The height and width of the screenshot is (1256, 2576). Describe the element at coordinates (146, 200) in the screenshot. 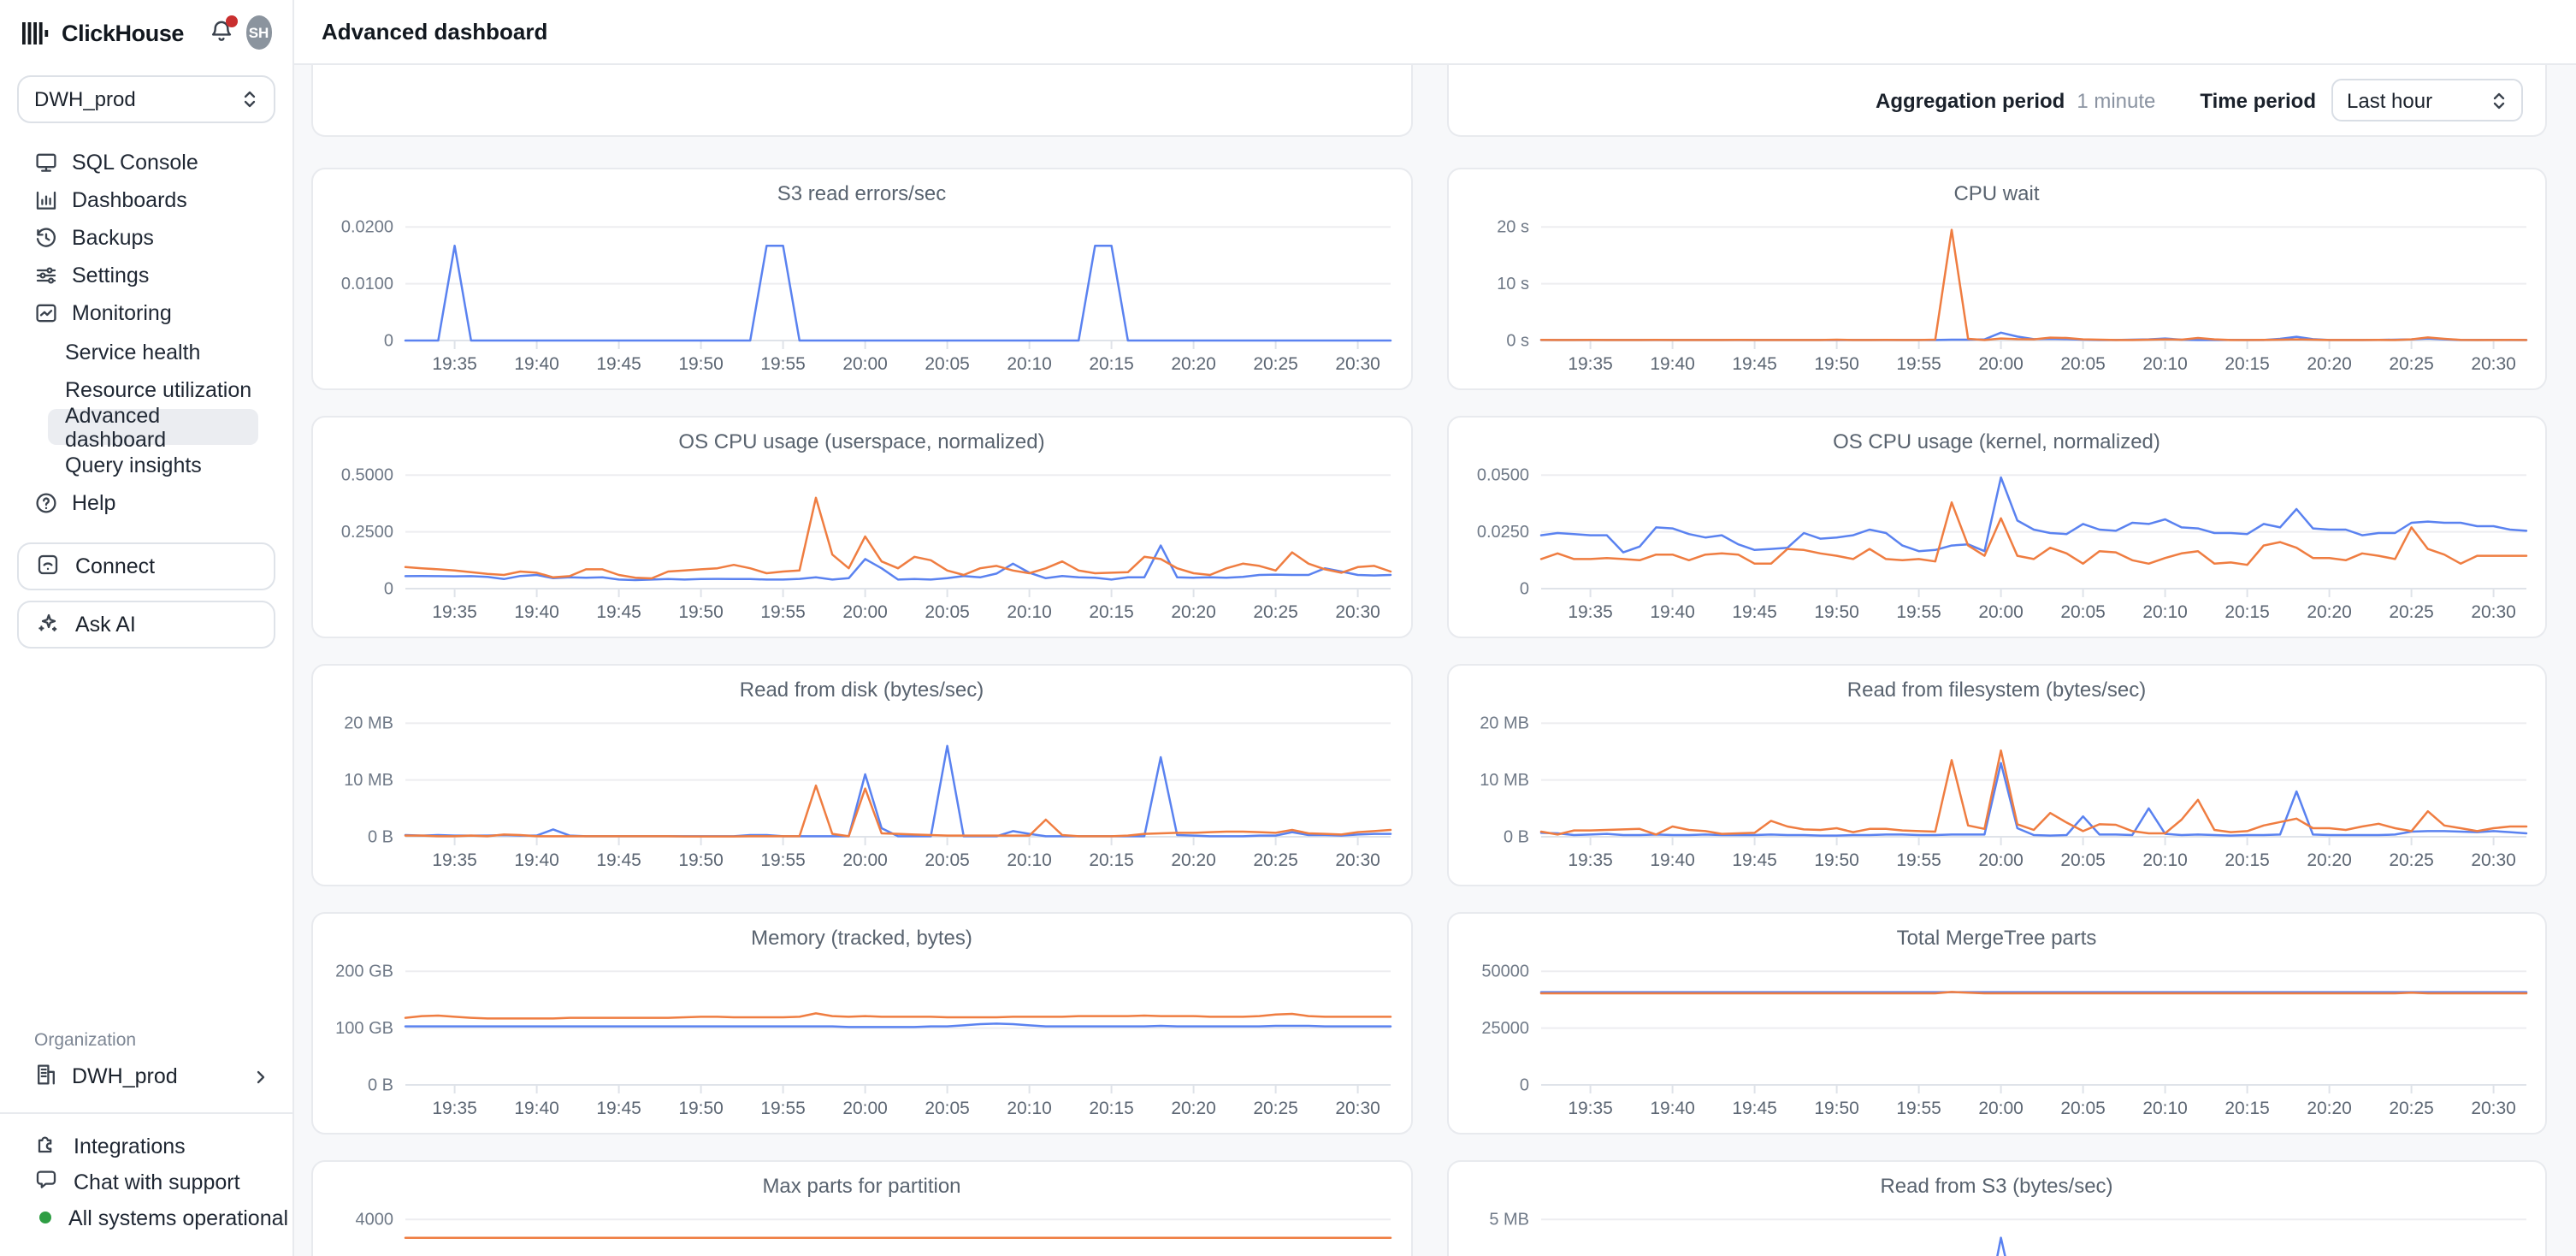

I see `sidebar-item-dashboards: Dashboards` at that location.